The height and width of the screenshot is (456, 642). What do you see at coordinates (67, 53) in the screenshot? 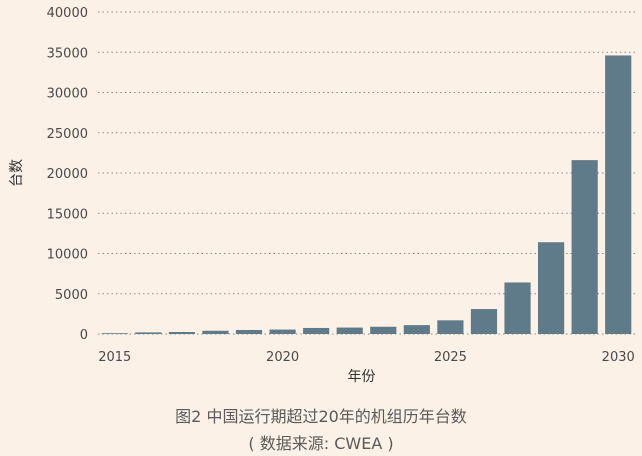
I see `y-tick-label: 35000` at bounding box center [67, 53].